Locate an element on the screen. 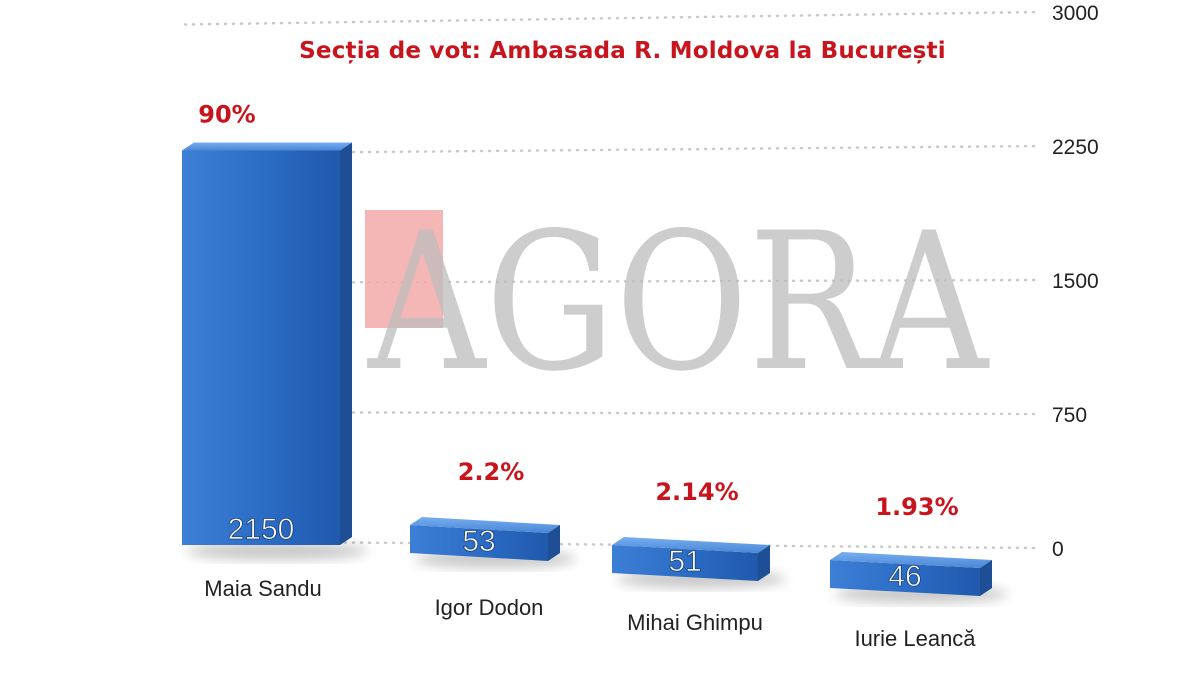 This screenshot has width=1200, height=675. percent-label-2: 2.14% is located at coordinates (696, 492).